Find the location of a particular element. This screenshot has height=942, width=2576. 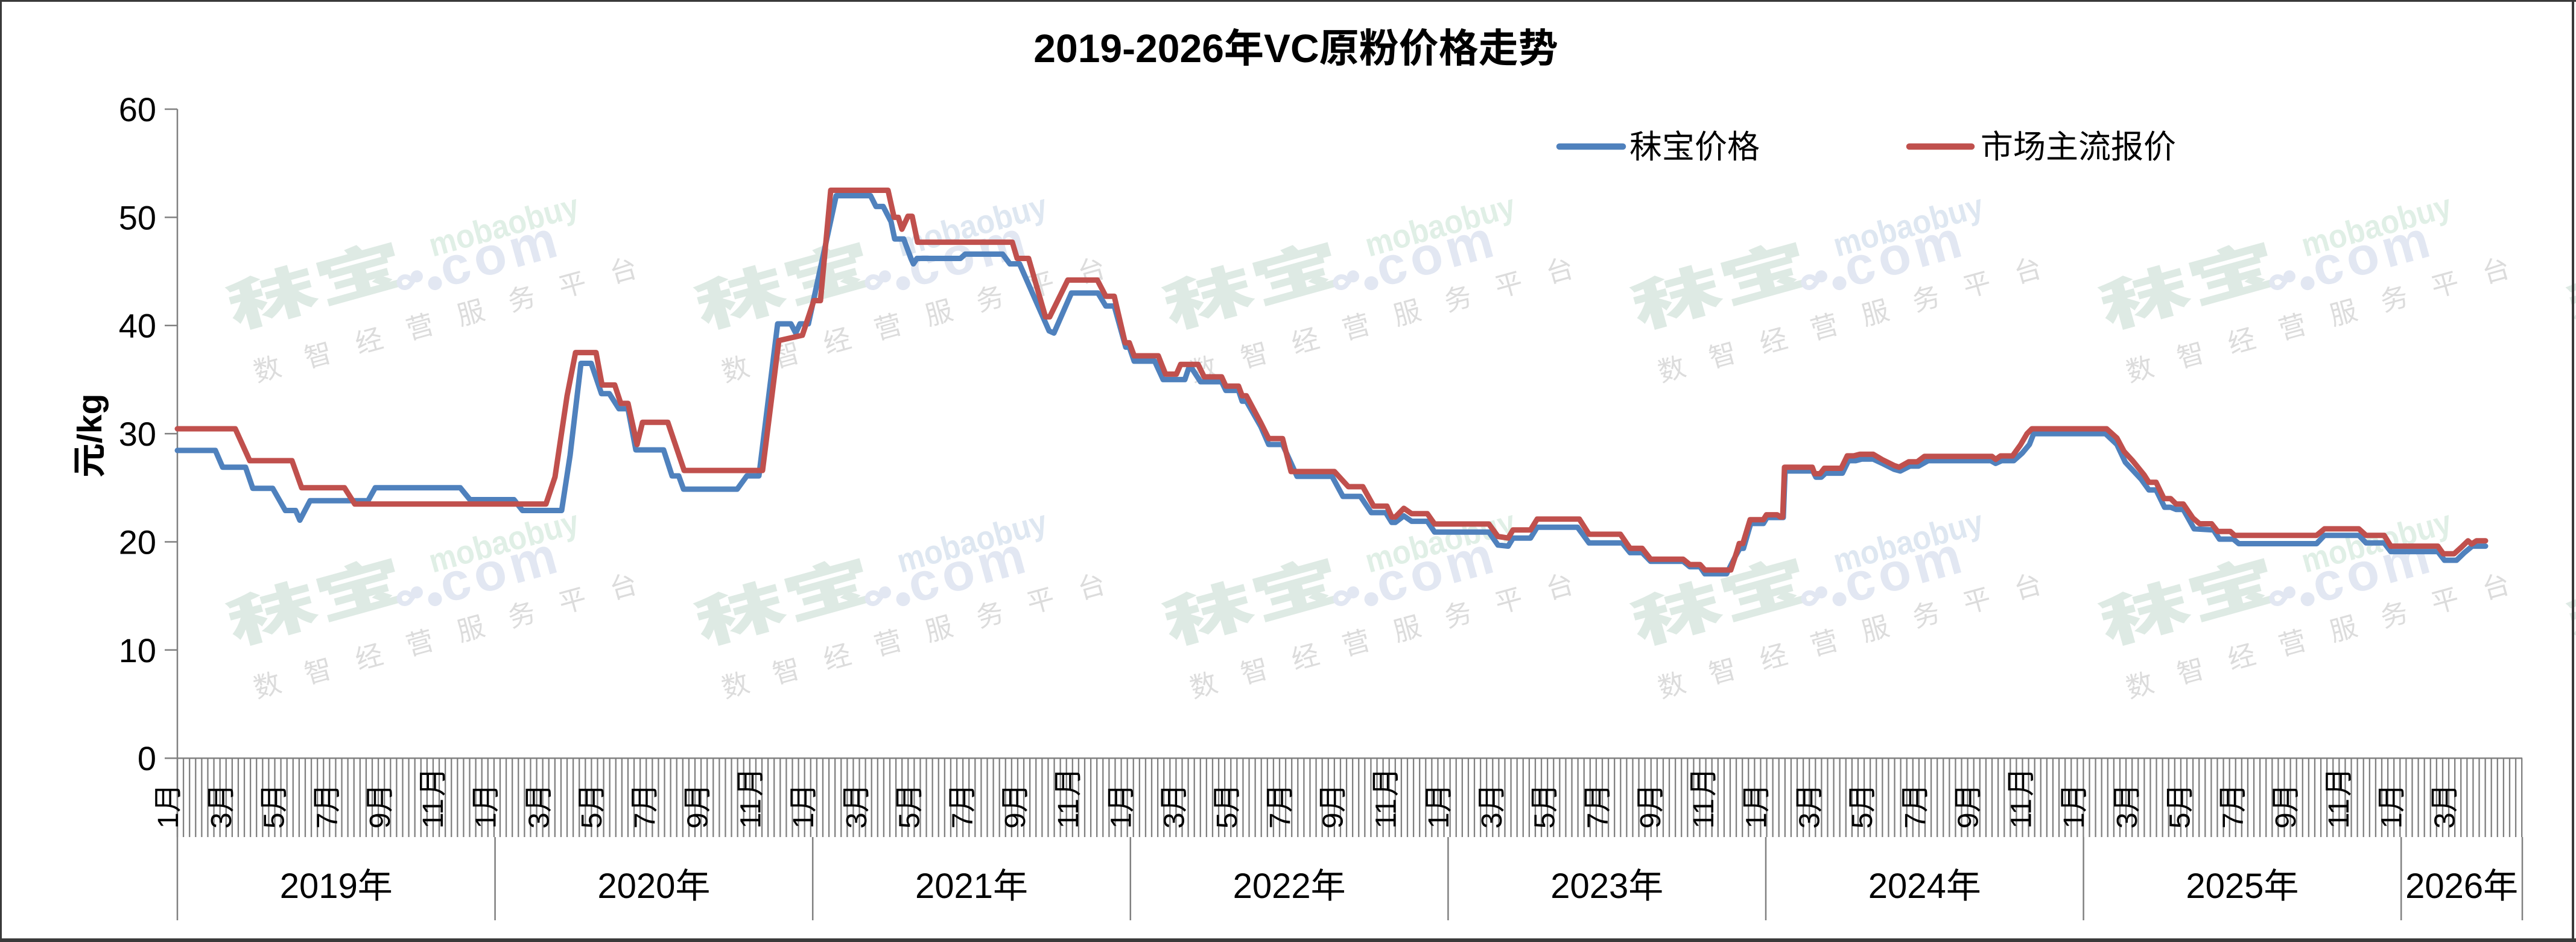

svg-text: 2026 is located at coordinates (2444, 887).